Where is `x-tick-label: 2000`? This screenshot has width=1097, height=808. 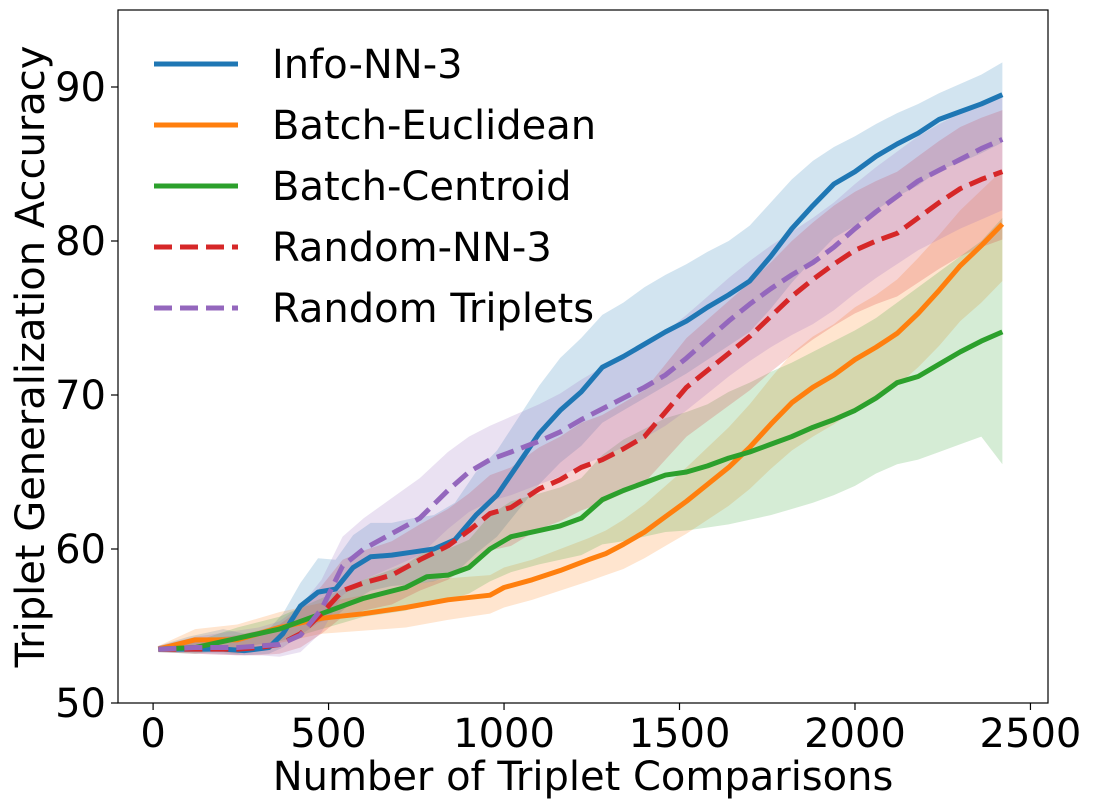 x-tick-label: 2000 is located at coordinates (855, 734).